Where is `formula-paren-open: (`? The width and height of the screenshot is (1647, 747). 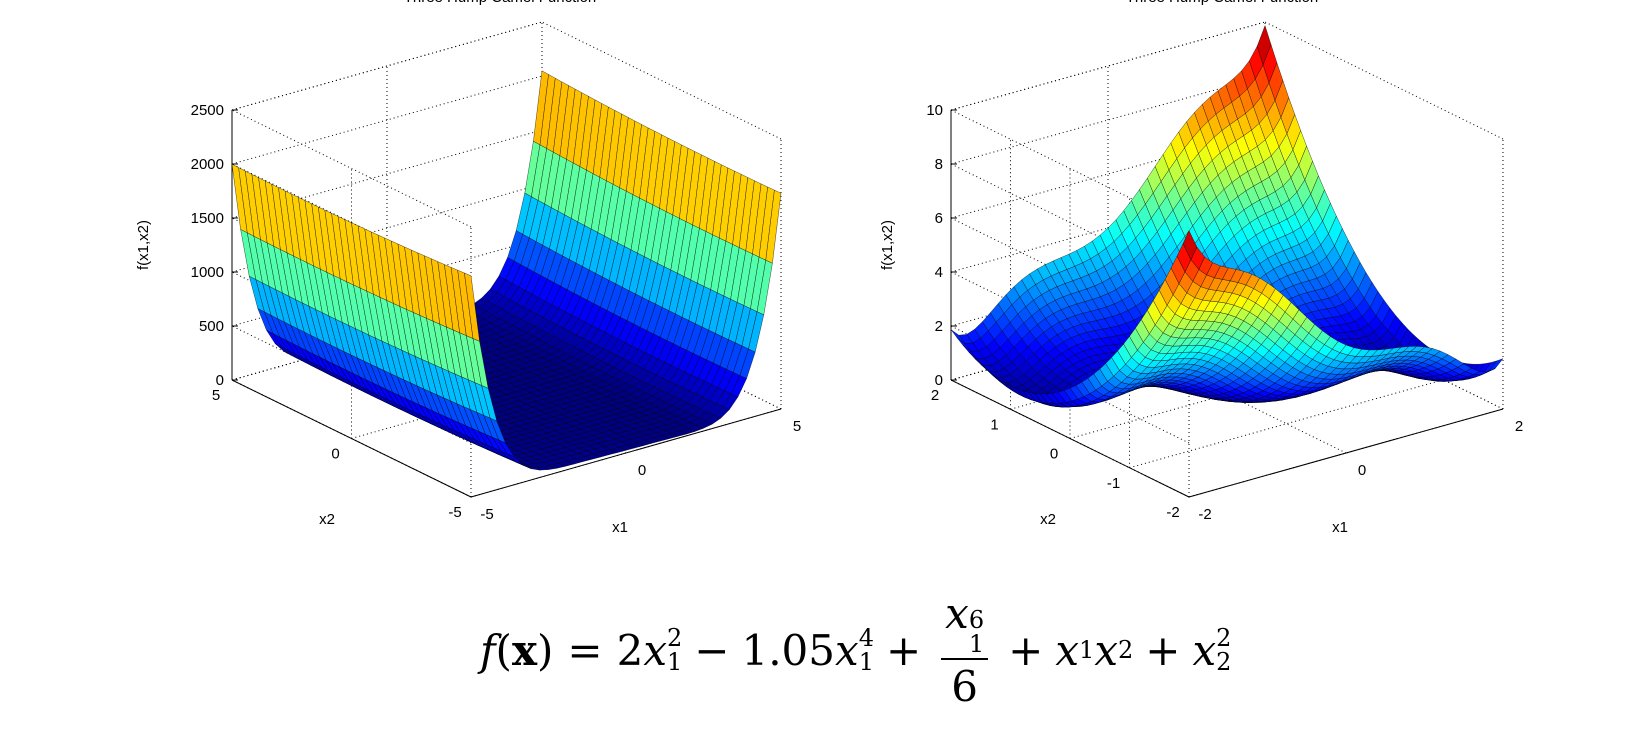 formula-paren-open: ( is located at coordinates (503, 650).